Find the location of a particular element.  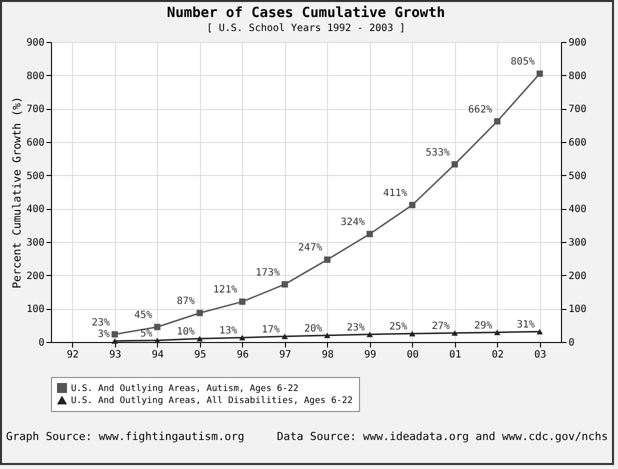

x-tick-label: 02 is located at coordinates (498, 355).